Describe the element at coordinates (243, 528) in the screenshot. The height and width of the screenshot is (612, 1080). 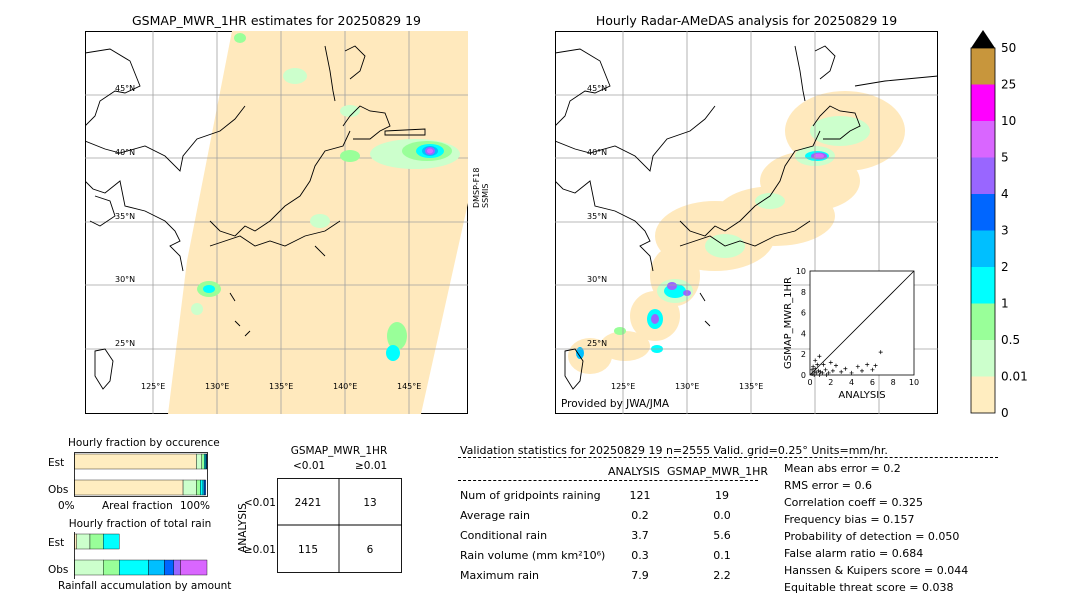
I see `contingency-row-title: ANALYSIS` at that location.